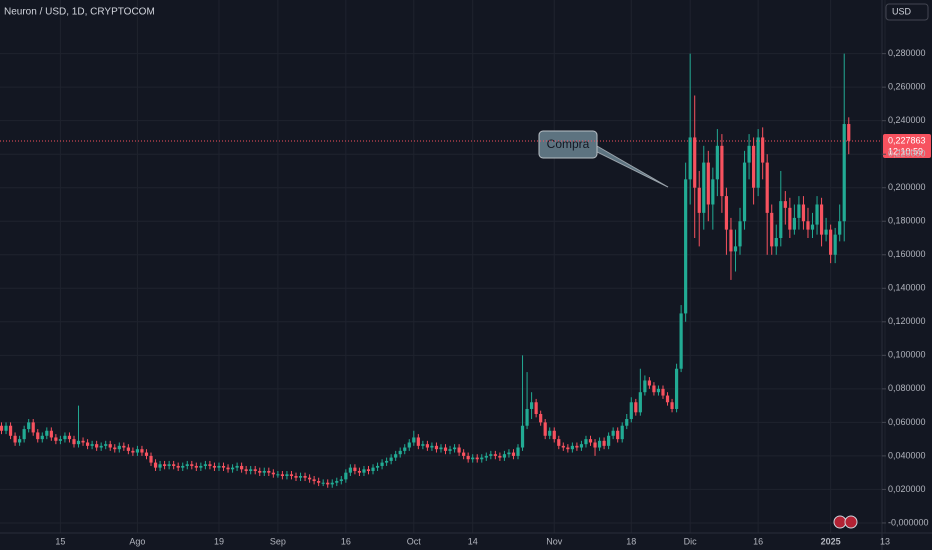  What do you see at coordinates (907, 12) in the screenshot?
I see `currency-button` at bounding box center [907, 12].